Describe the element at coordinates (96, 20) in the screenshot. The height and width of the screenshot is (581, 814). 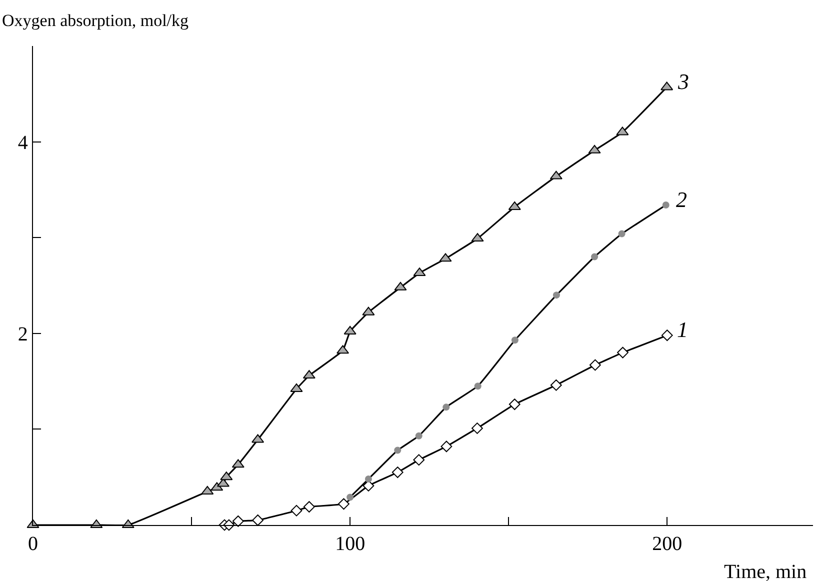
I see `y-axis-title: Oxygen absorption, mol/kg` at that location.